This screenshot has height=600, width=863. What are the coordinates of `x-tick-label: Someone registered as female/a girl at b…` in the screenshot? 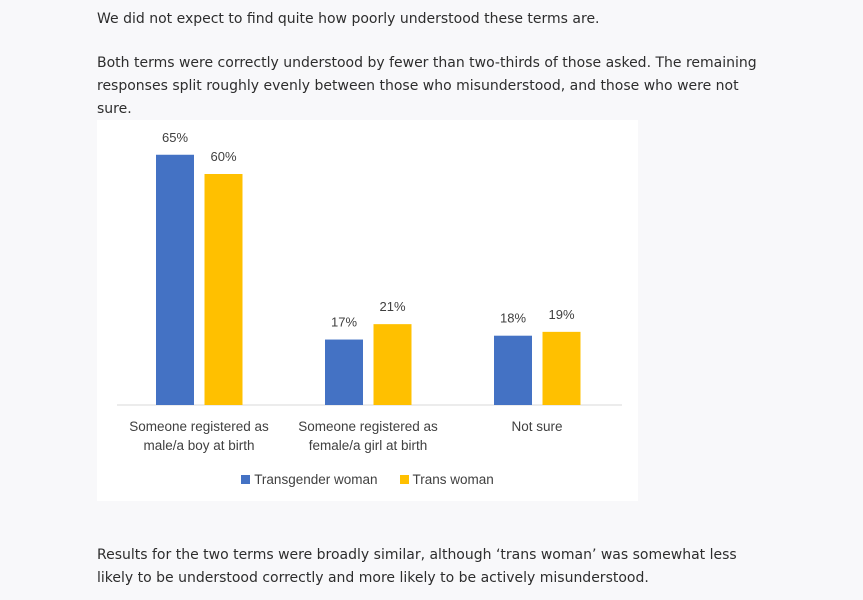 It's located at (368, 436).